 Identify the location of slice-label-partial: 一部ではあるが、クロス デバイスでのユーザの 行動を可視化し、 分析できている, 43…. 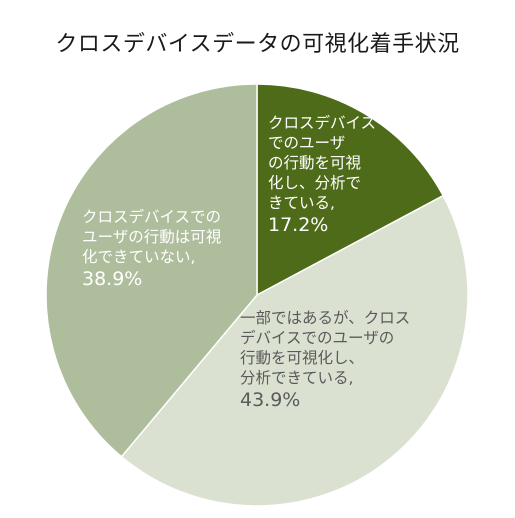
(345, 360).